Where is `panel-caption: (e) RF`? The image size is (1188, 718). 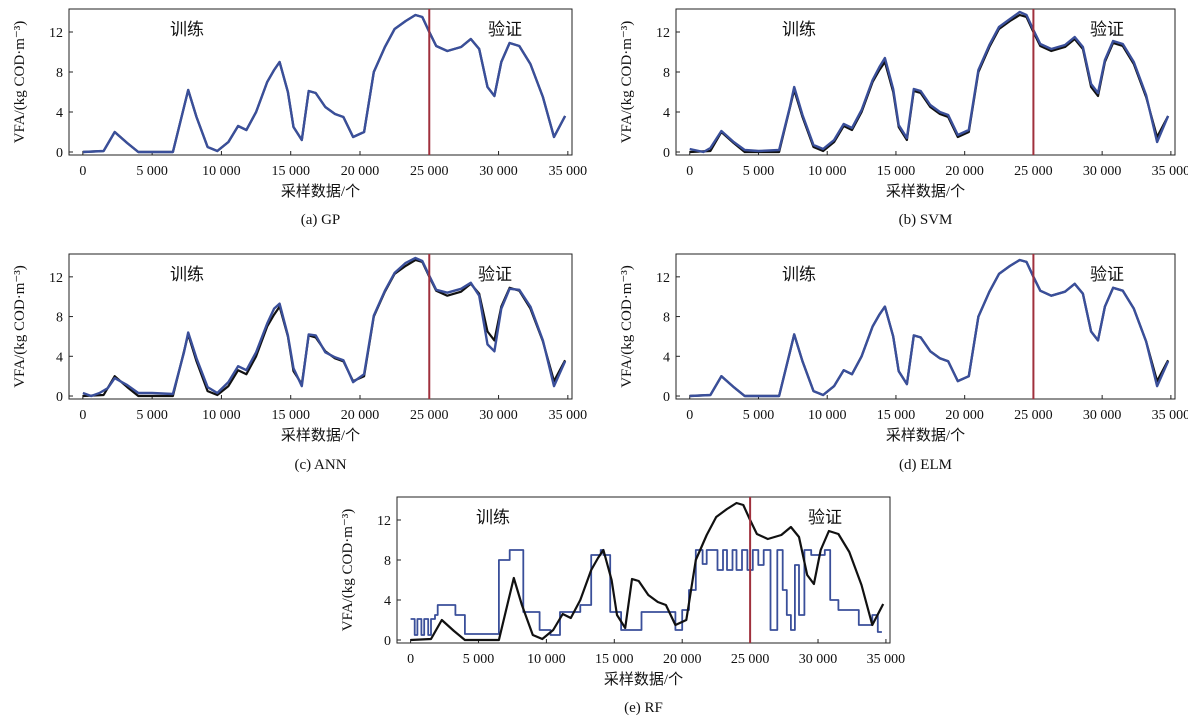
panel-caption: (e) RF is located at coordinates (643, 708).